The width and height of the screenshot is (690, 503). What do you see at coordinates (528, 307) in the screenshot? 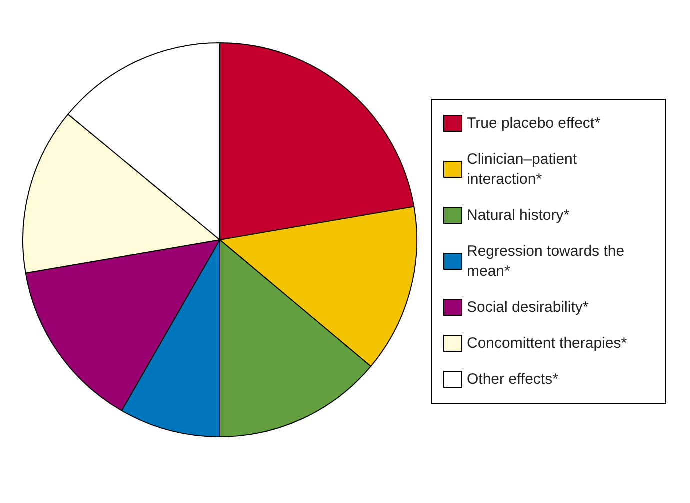
I see `legend-label: Social desirability*` at bounding box center [528, 307].